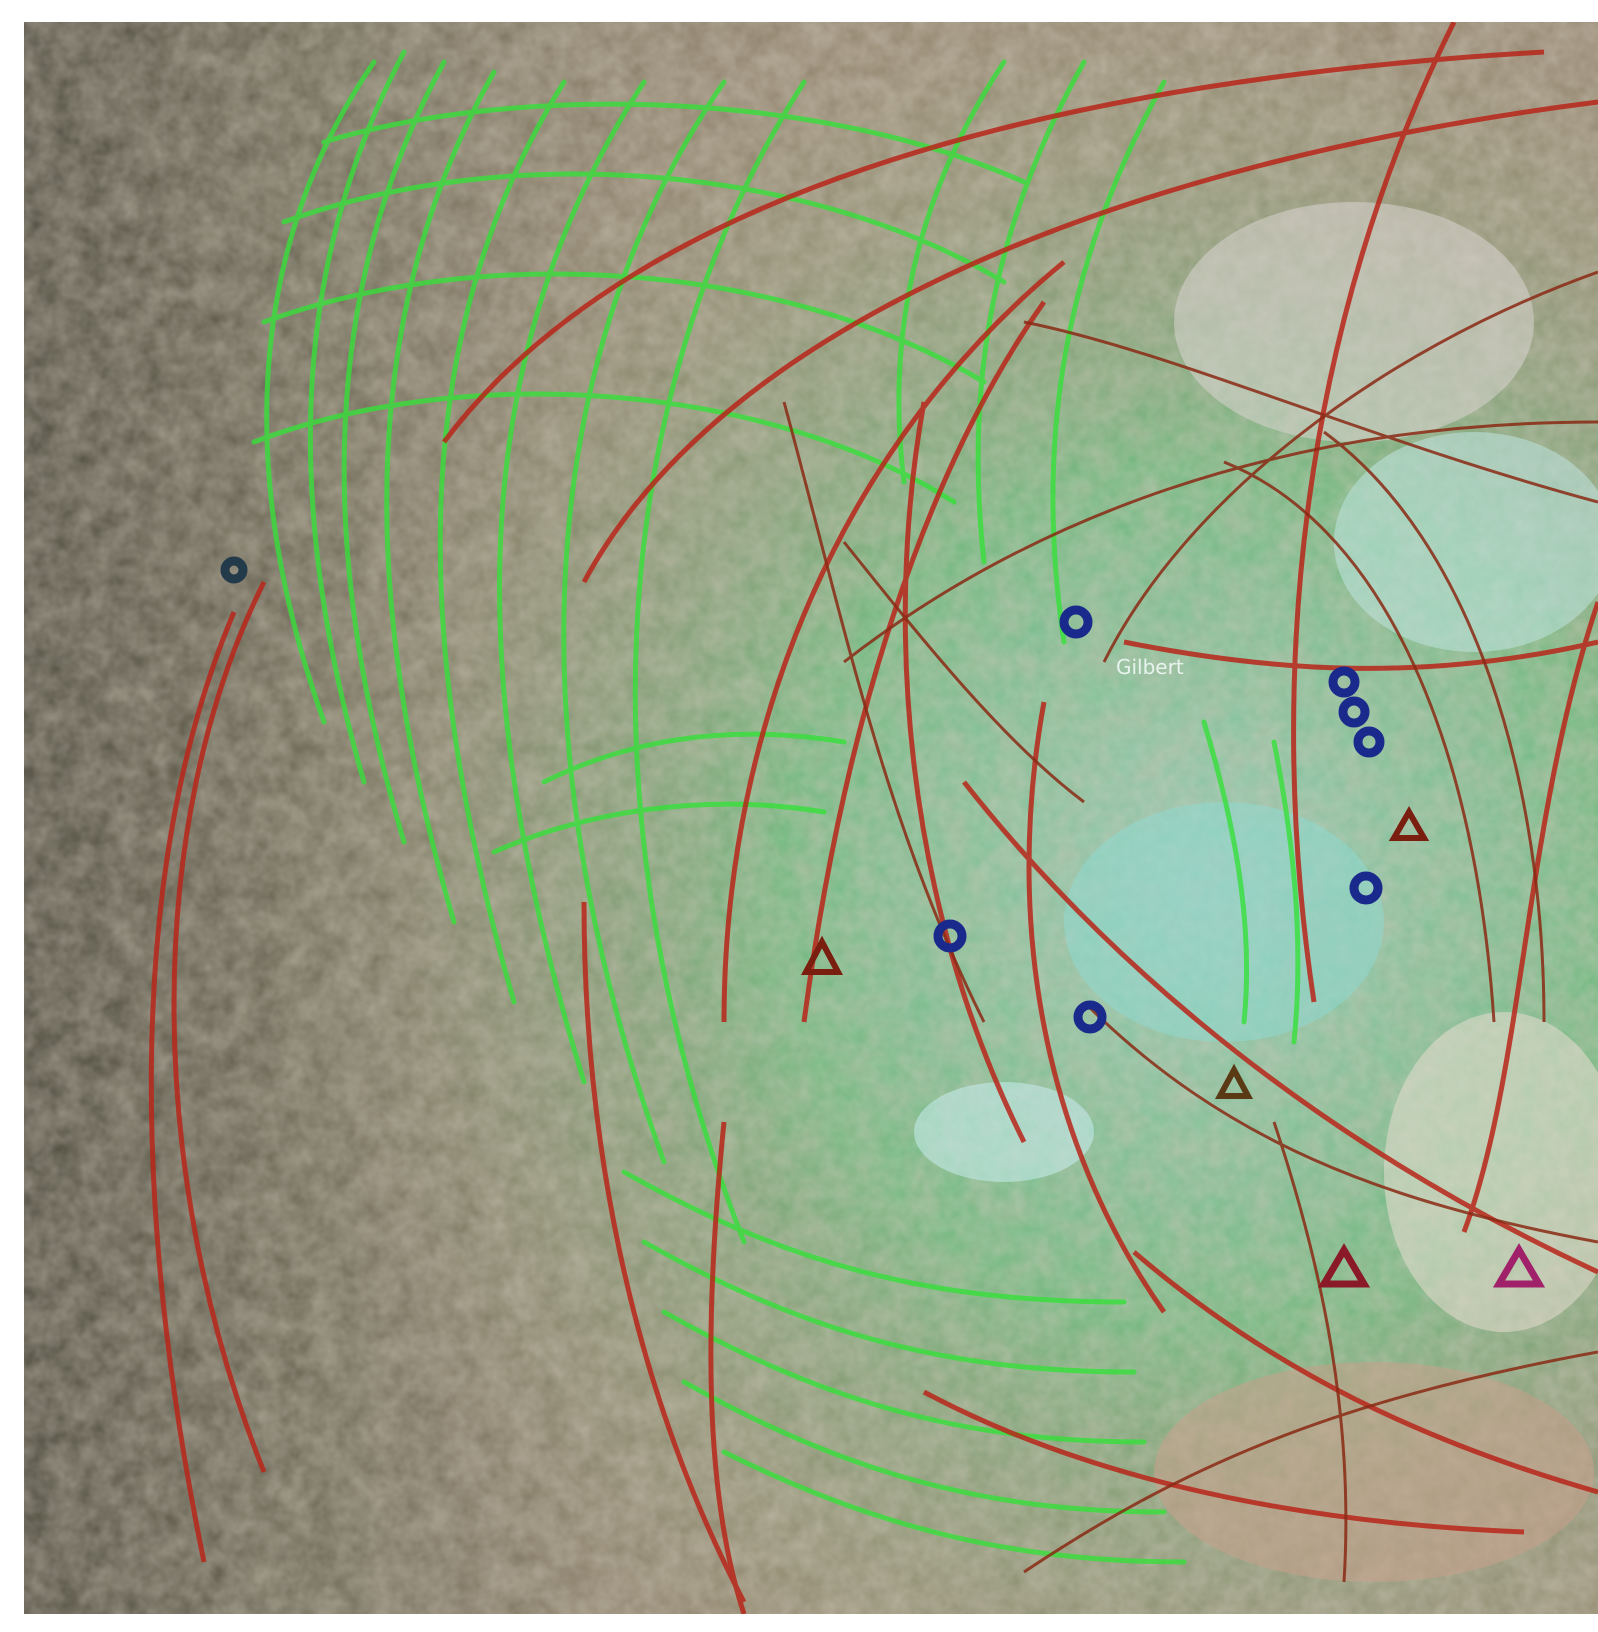 The width and height of the screenshot is (1598, 1632). Describe the element at coordinates (1150, 667) in the screenshot. I see `center-label: Gilbert` at that location.